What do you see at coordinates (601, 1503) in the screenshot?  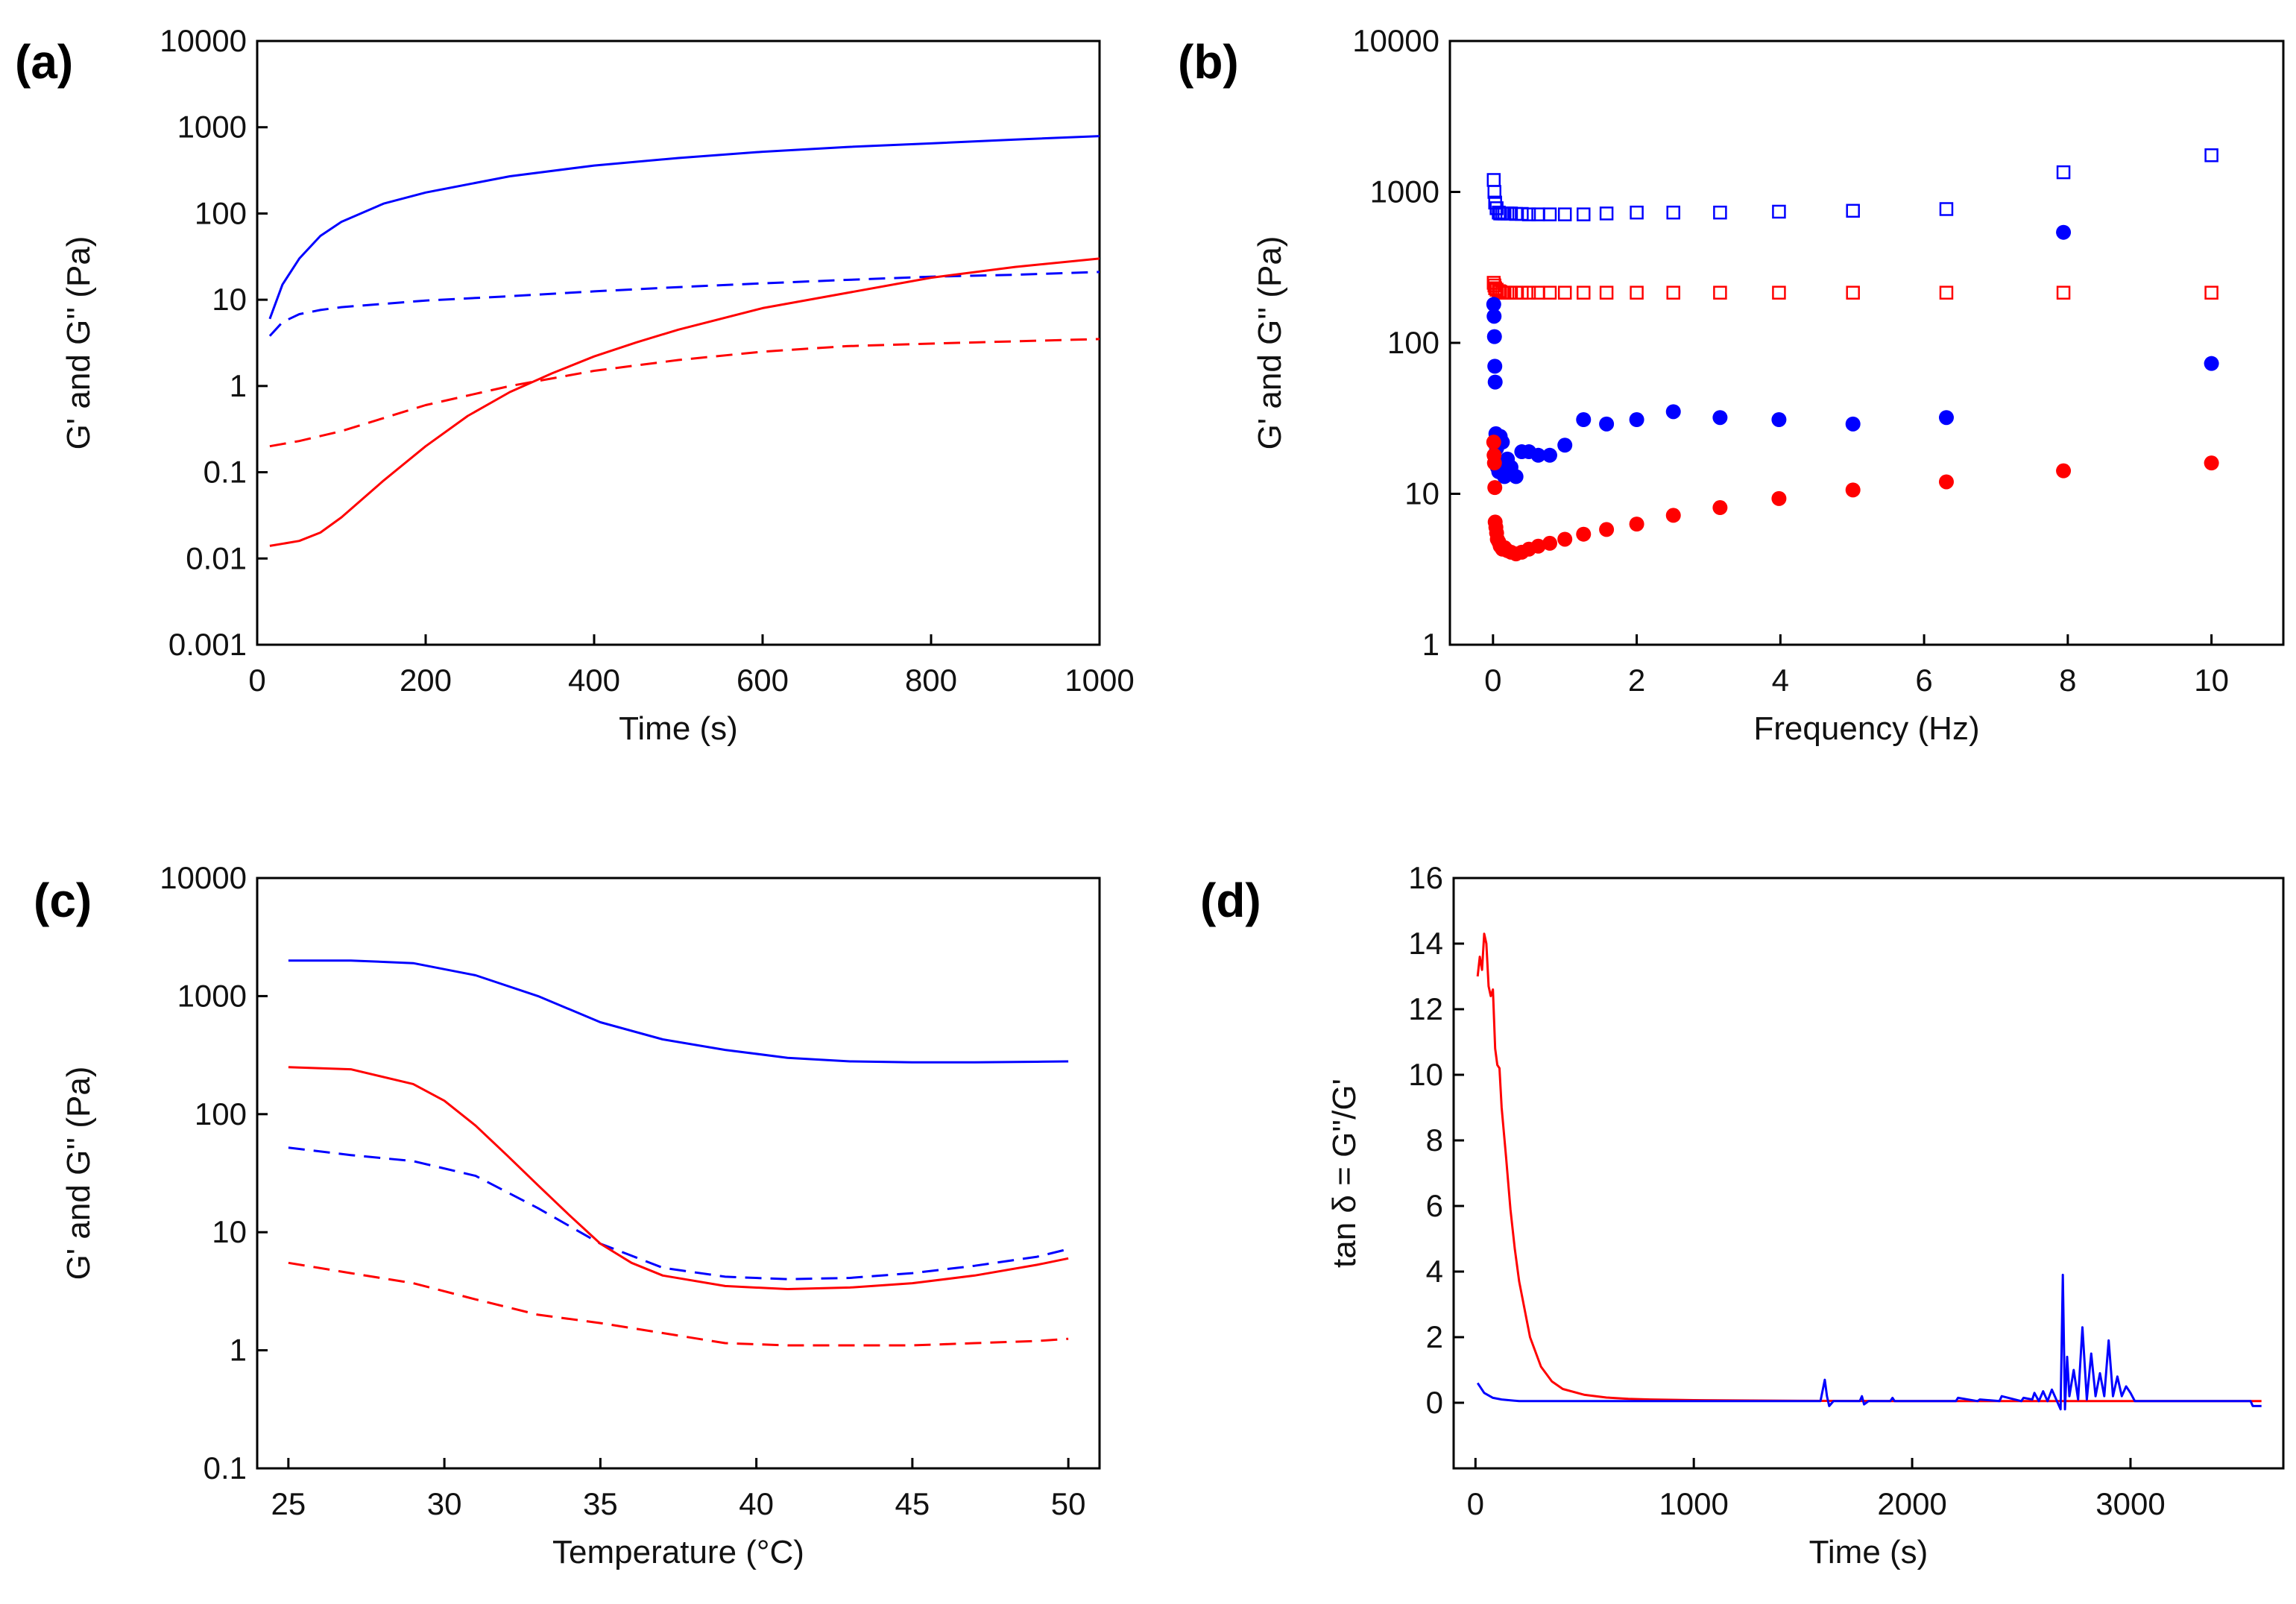 I see `x-tick-label: 35` at bounding box center [601, 1503].